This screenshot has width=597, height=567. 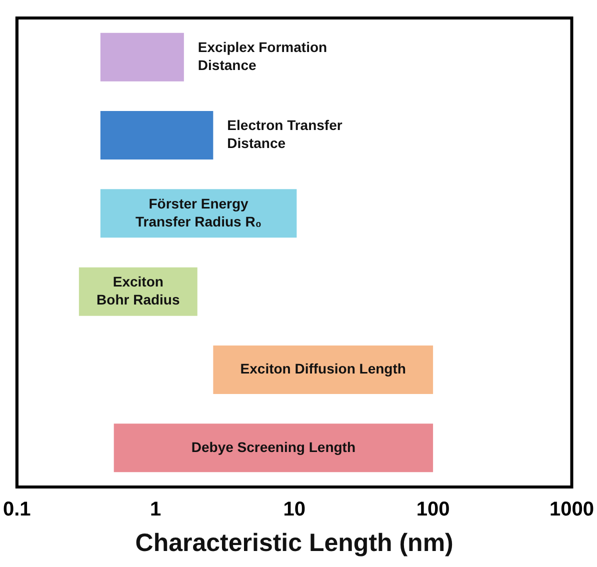 What do you see at coordinates (16, 509) in the screenshot?
I see `x-tick-label: 0.1` at bounding box center [16, 509].